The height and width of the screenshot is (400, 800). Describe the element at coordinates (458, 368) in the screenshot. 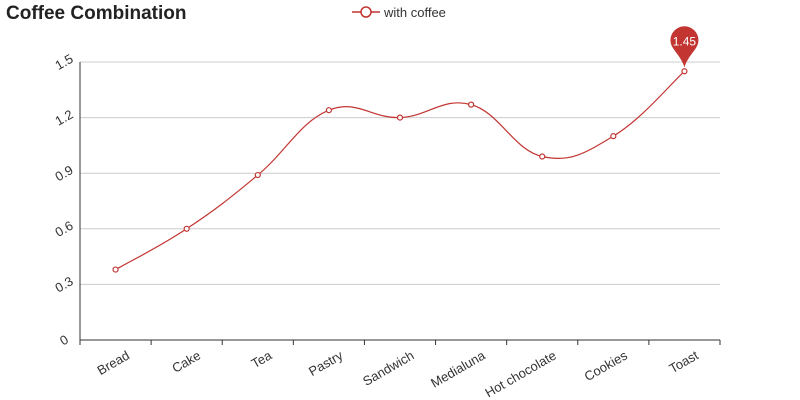

I see `x-tick-label: Medialuna` at that location.